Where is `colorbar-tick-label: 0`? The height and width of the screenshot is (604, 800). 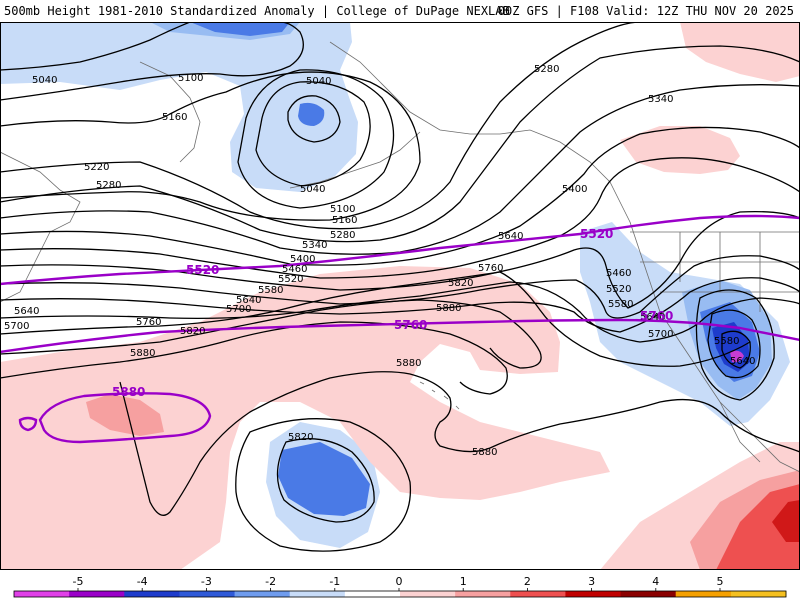
colorbar-tick-label: 0 is located at coordinates (399, 581).